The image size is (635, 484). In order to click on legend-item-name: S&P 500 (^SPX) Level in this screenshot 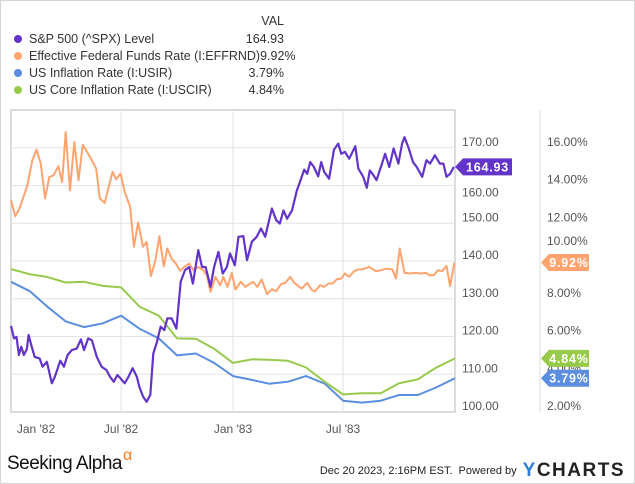, I will do `click(92, 38)`.